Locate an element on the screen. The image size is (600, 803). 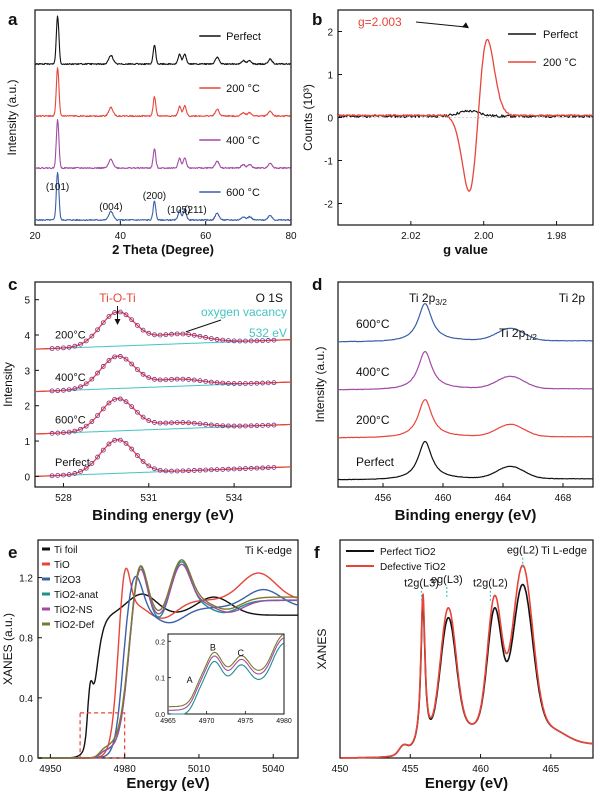
x-tick-label: 464 is located at coordinates (503, 498).